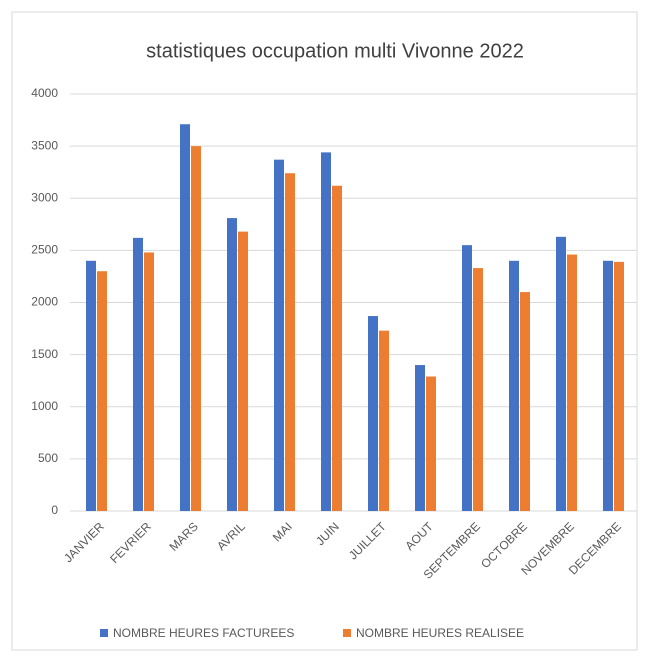  I want to click on y-tick-label: 2500, so click(44, 250).